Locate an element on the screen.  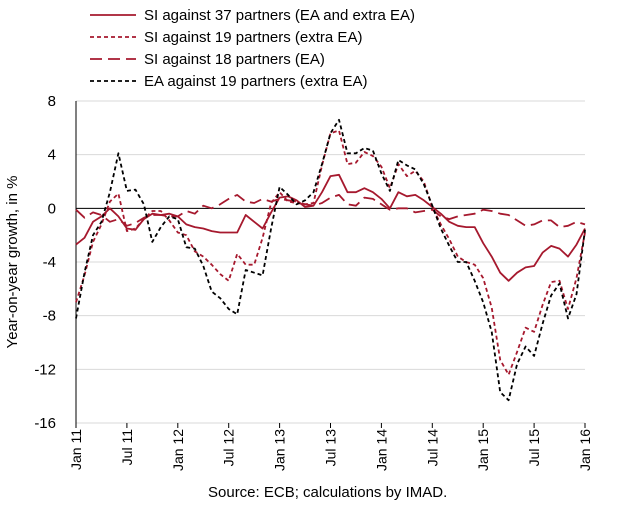
x-tick-label: Jul 12 is located at coordinates (229, 448).